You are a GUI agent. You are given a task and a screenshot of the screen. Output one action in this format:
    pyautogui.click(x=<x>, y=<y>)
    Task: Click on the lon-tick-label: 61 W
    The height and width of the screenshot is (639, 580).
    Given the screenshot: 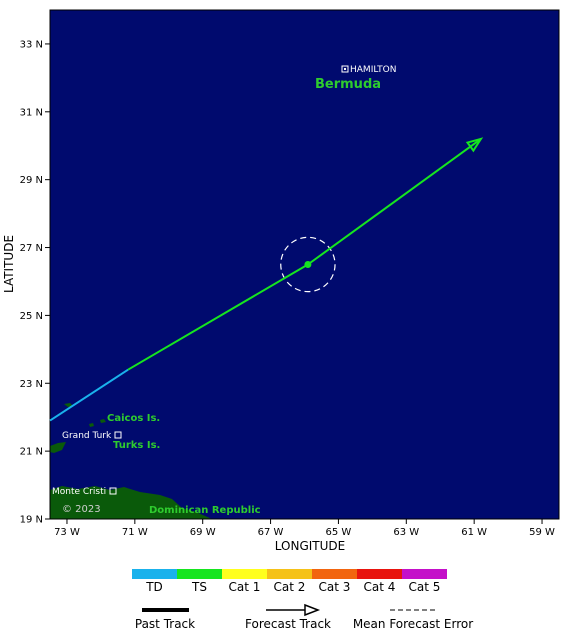 What is the action you would take?
    pyautogui.click(x=474, y=532)
    